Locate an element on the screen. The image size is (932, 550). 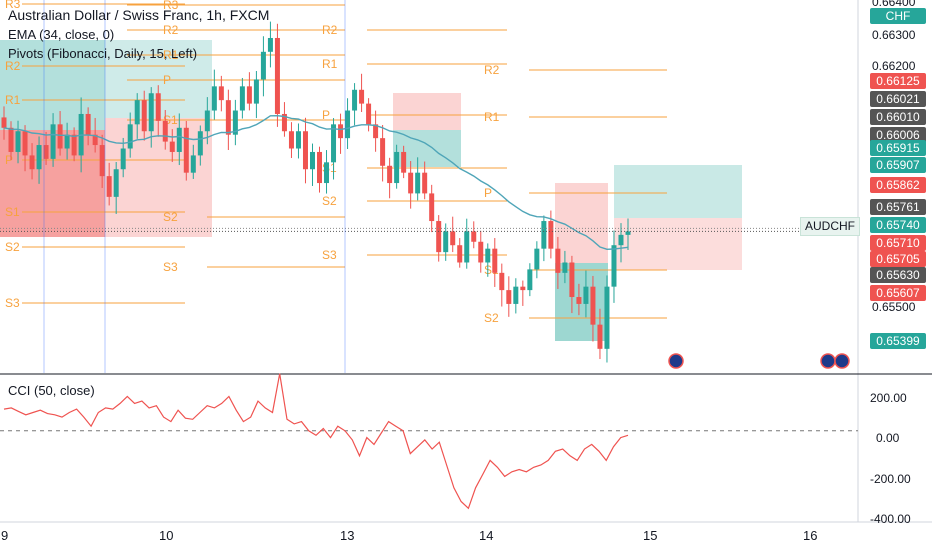
currency-tag: CHF is located at coordinates (898, 16).